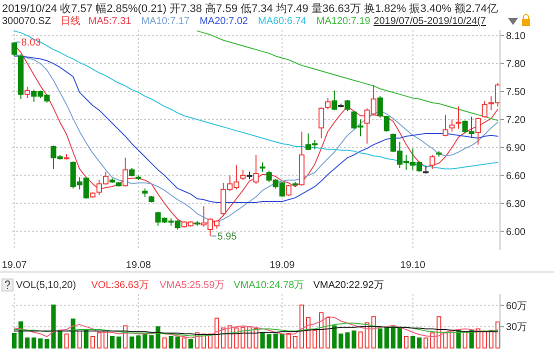  Describe the element at coordinates (516, 64) in the screenshot. I see `y-tick-label: 7.80` at that location.